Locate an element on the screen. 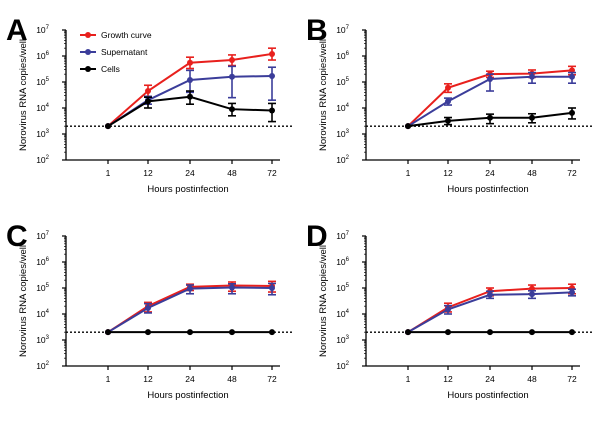 This screenshot has height=422, width=600. panel-letter: A is located at coordinates (17, 30).